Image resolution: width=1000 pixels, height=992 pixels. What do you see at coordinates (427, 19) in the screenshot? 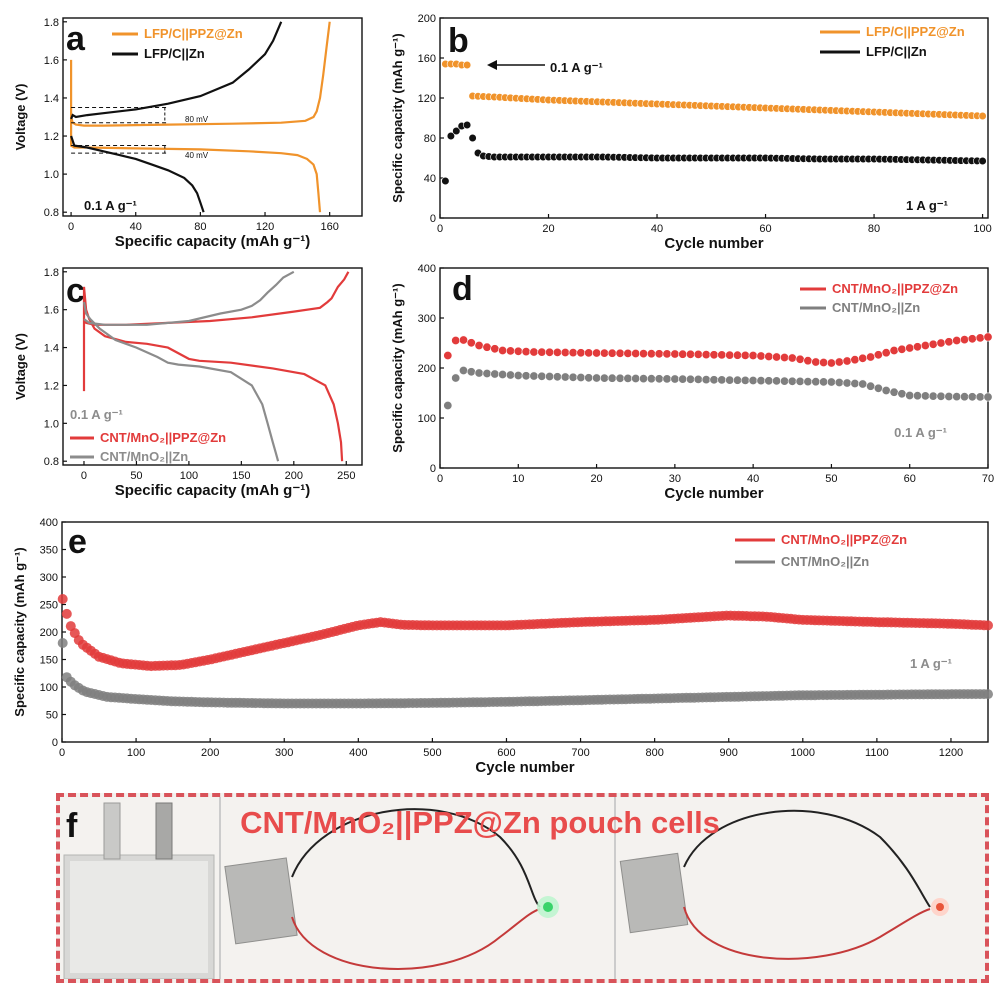
I see `y-tick-label: 200` at bounding box center [427, 19].